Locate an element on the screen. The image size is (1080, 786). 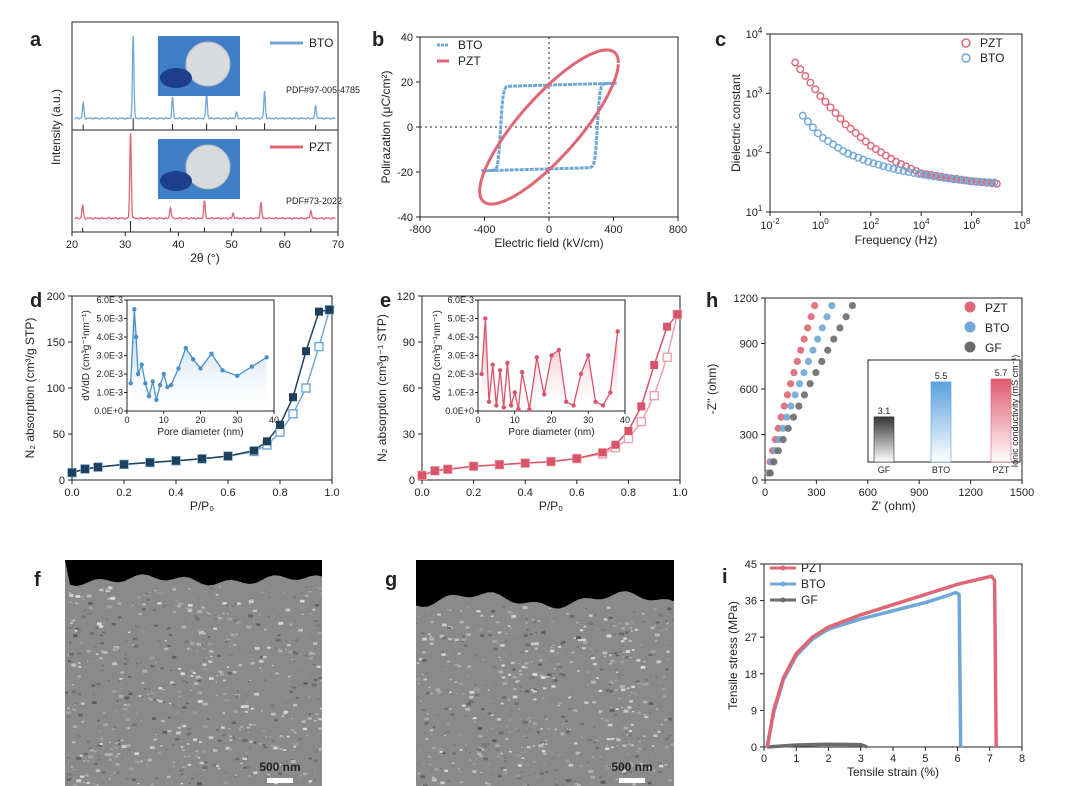
x-axis-label: P/P₀ is located at coordinates (551, 506).